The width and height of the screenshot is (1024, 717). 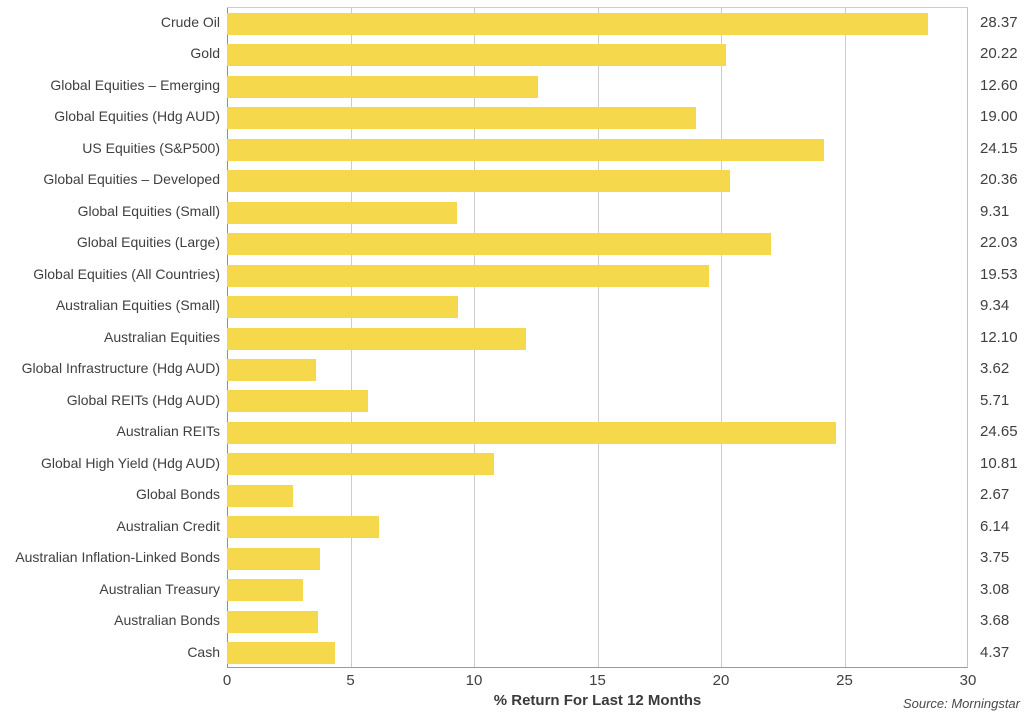 I want to click on value-label: 24.15, so click(x=999, y=148).